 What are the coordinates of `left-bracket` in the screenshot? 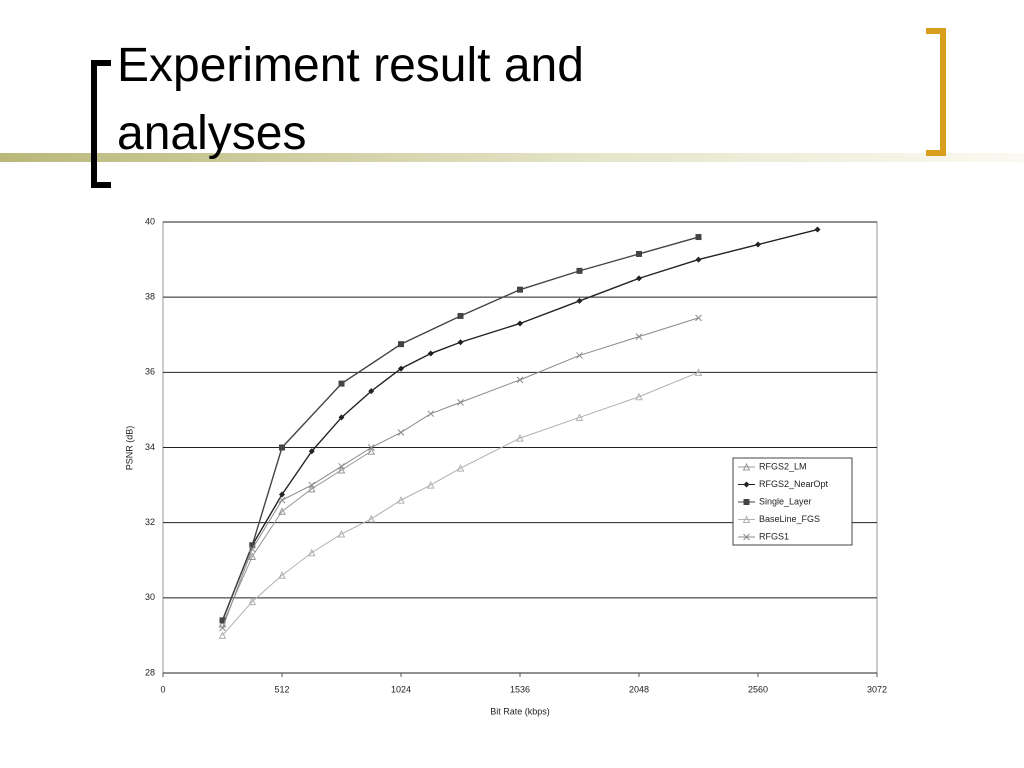 It's located at (101, 124).